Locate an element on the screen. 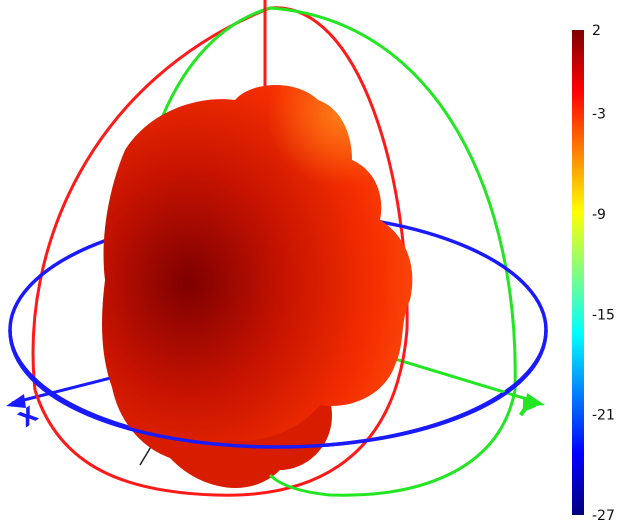  elevation-circle-yz-front is located at coordinates (392, 443).